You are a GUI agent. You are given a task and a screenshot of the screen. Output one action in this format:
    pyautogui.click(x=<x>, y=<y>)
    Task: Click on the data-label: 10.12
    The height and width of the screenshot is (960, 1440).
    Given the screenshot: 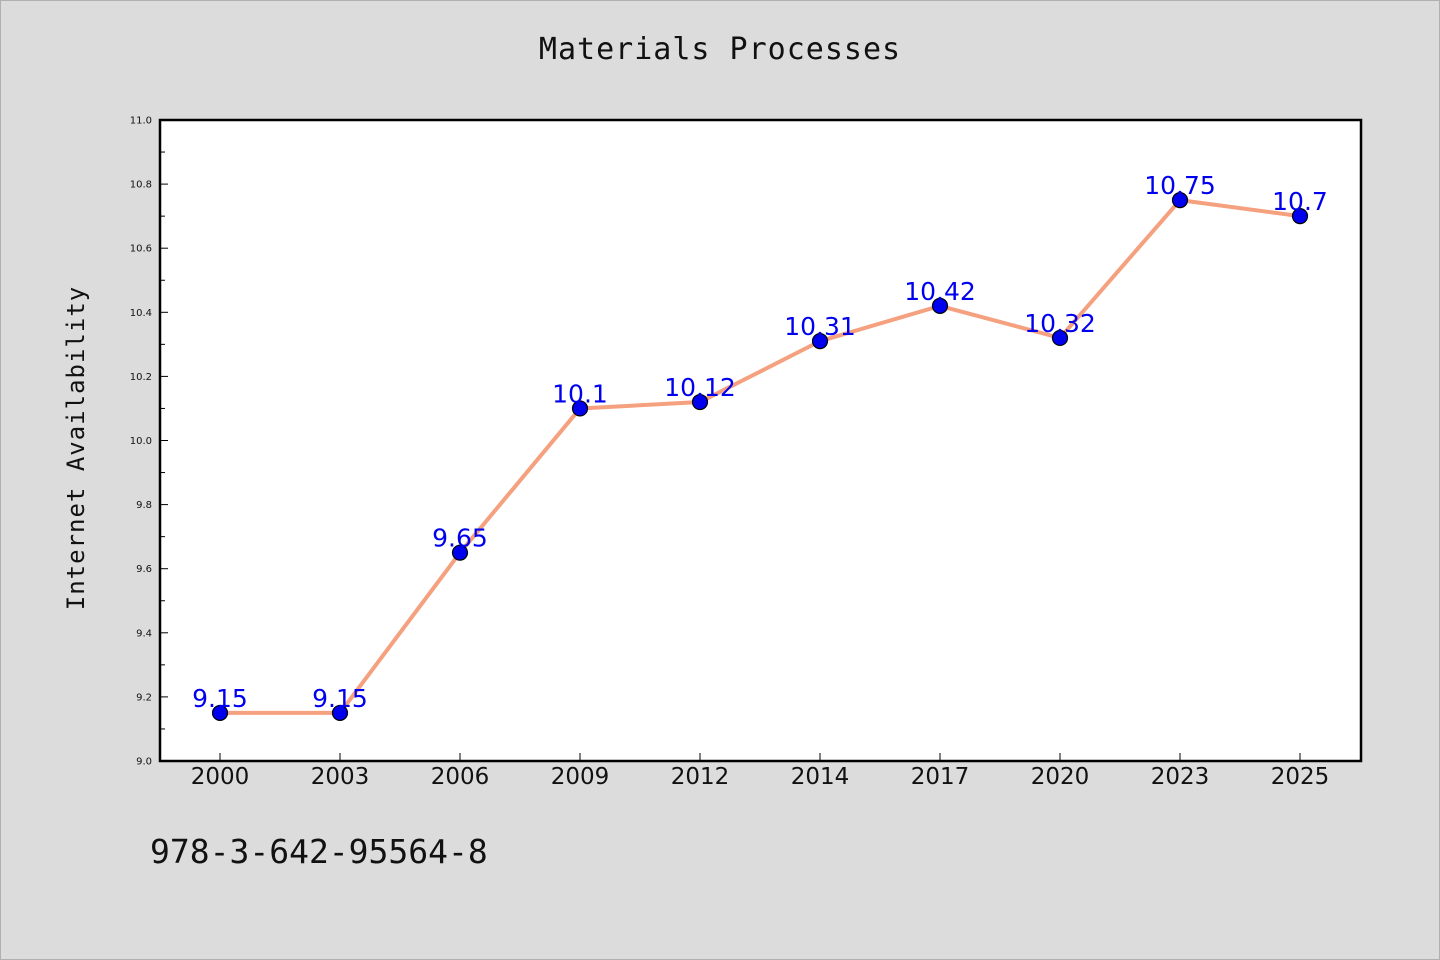 What is the action you would take?
    pyautogui.click(x=700, y=387)
    